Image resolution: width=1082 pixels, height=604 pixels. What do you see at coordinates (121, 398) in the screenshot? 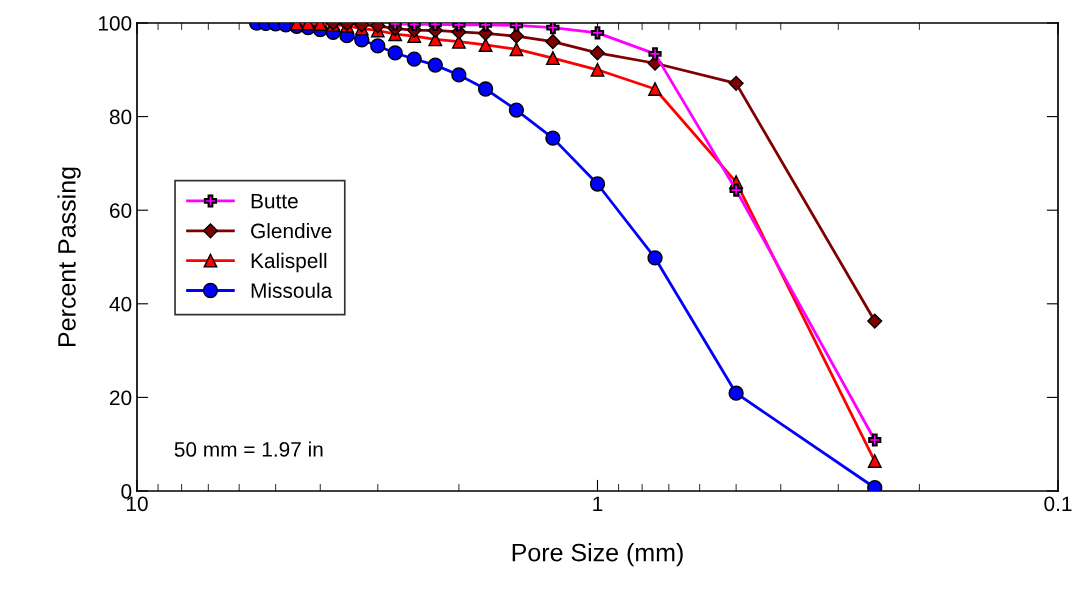
I see `y-tick-label: 20` at bounding box center [121, 398].